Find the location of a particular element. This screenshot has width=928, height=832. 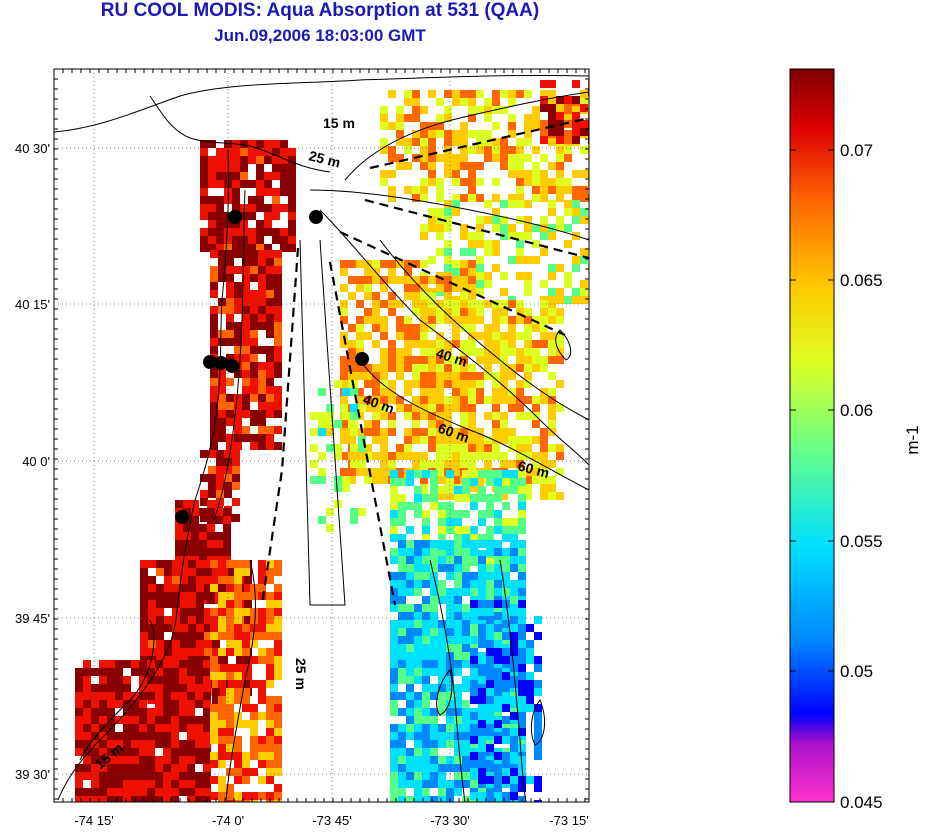

svg-text: -73 30' is located at coordinates (449, 820).